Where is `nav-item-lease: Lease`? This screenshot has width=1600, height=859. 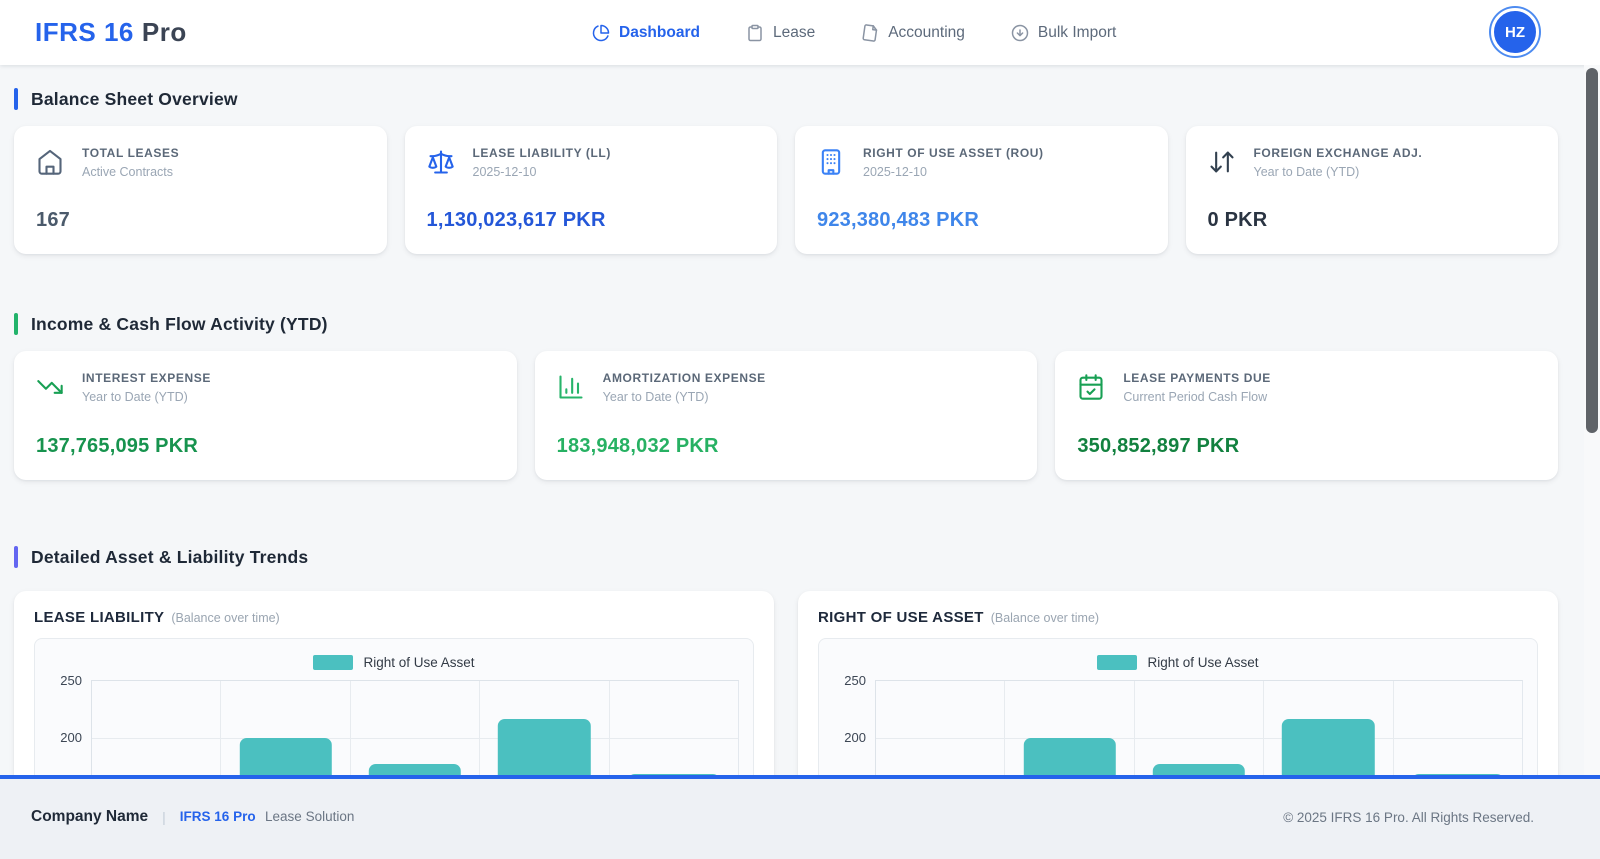 nav-item-lease: Lease is located at coordinates (780, 33).